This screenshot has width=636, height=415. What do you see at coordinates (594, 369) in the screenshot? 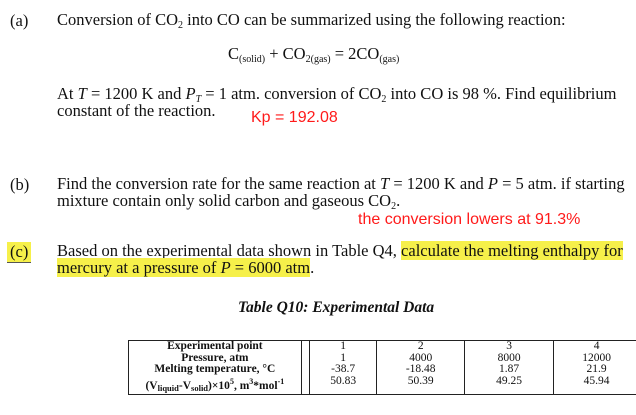
I see `table-cell: 21.9` at bounding box center [594, 369].